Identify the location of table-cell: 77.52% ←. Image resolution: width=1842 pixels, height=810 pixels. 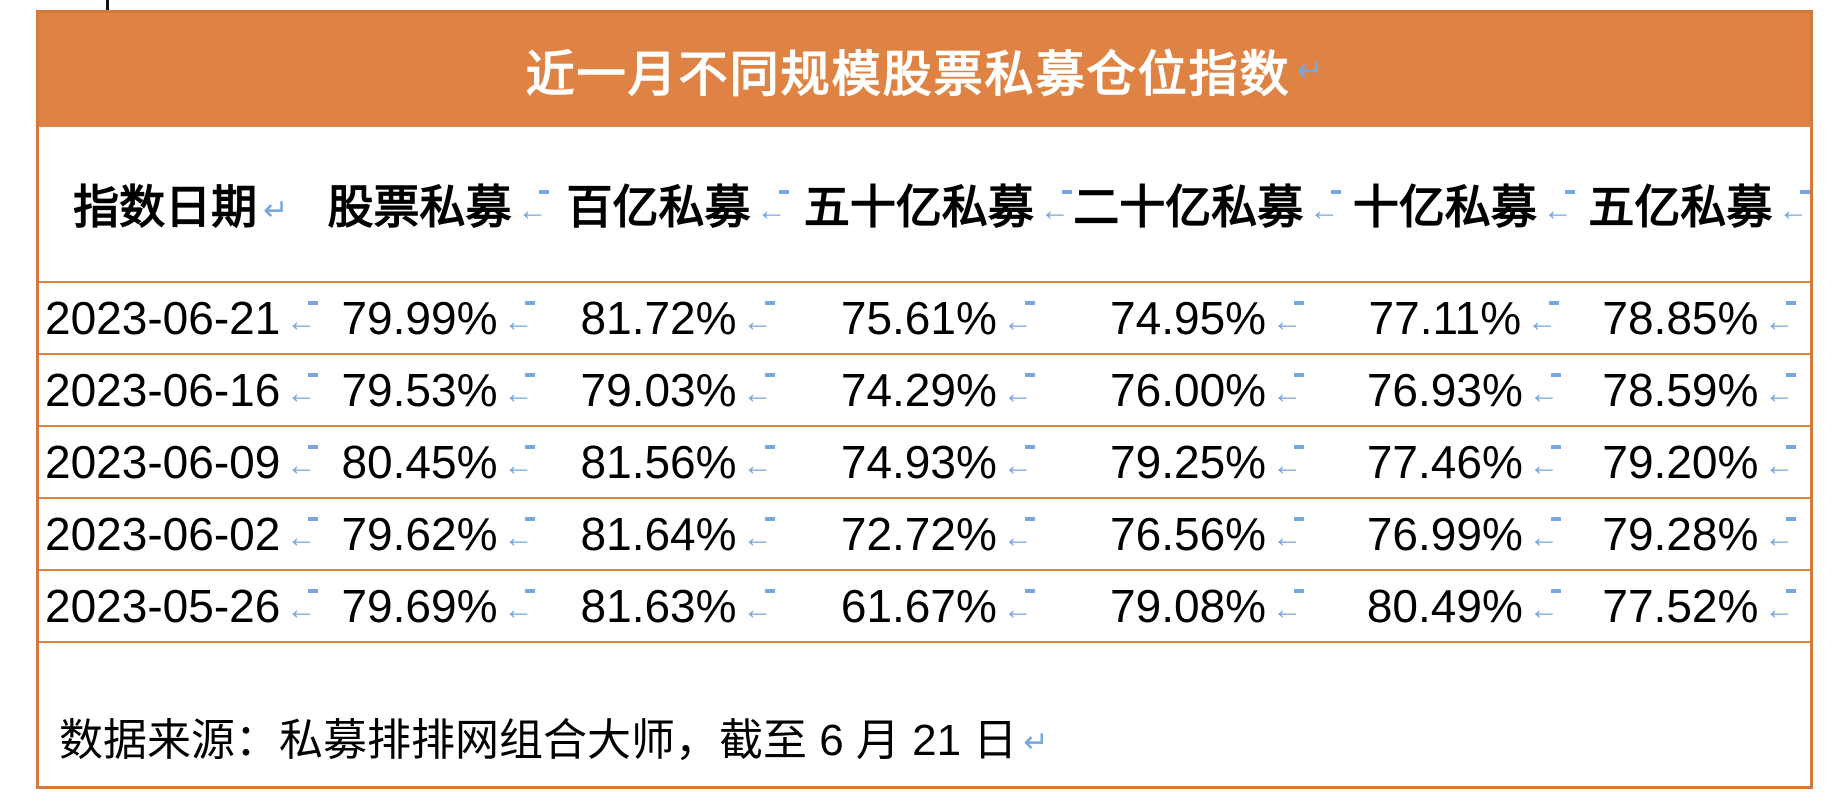
(1698, 606).